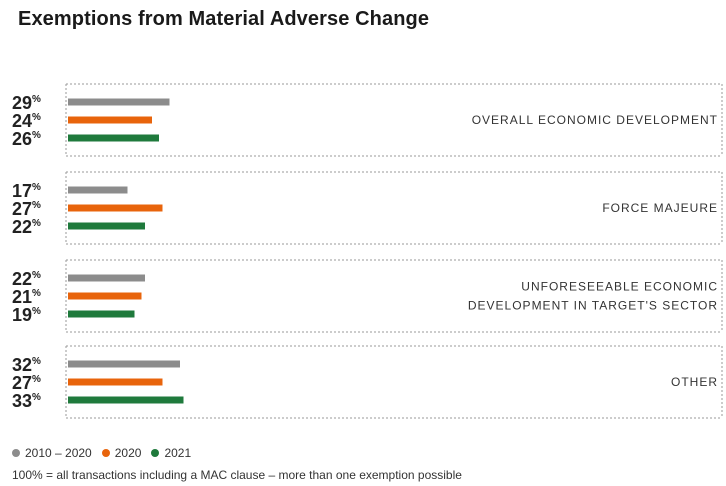 The image size is (726, 486). Describe the element at coordinates (178, 453) in the screenshot. I see `legend-label-series-2: 2021` at that location.